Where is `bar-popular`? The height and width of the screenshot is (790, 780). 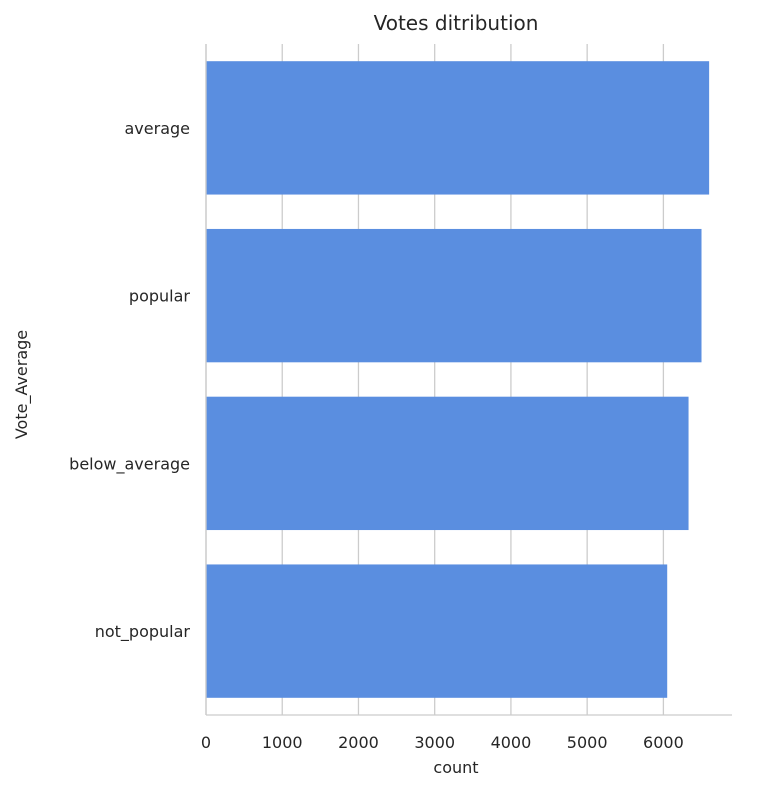 bar-popular is located at coordinates (454, 295).